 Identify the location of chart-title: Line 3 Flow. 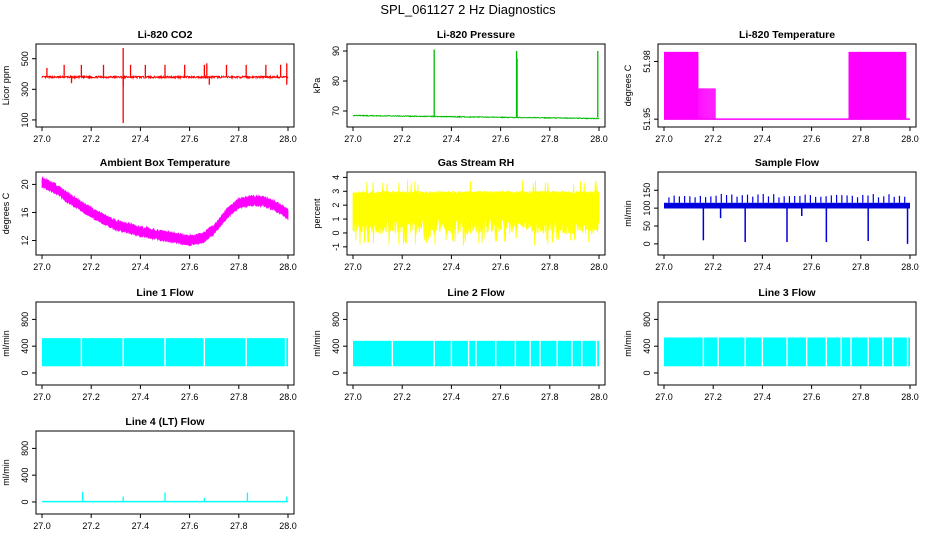
(787, 293).